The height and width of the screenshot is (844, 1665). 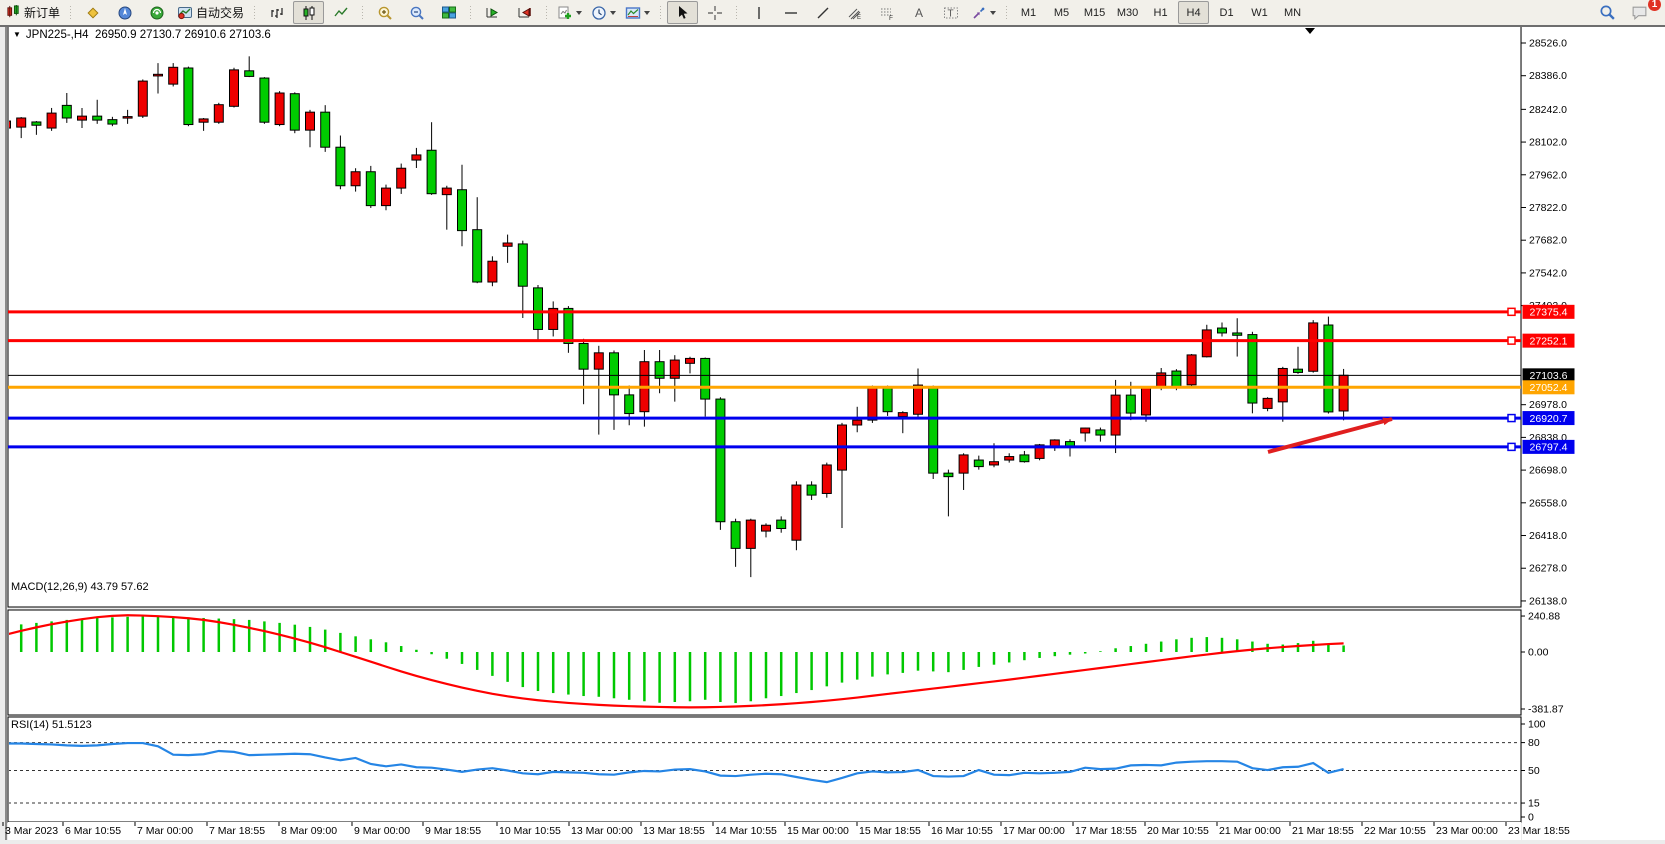 I want to click on zoom-in-button, so click(x=384, y=12).